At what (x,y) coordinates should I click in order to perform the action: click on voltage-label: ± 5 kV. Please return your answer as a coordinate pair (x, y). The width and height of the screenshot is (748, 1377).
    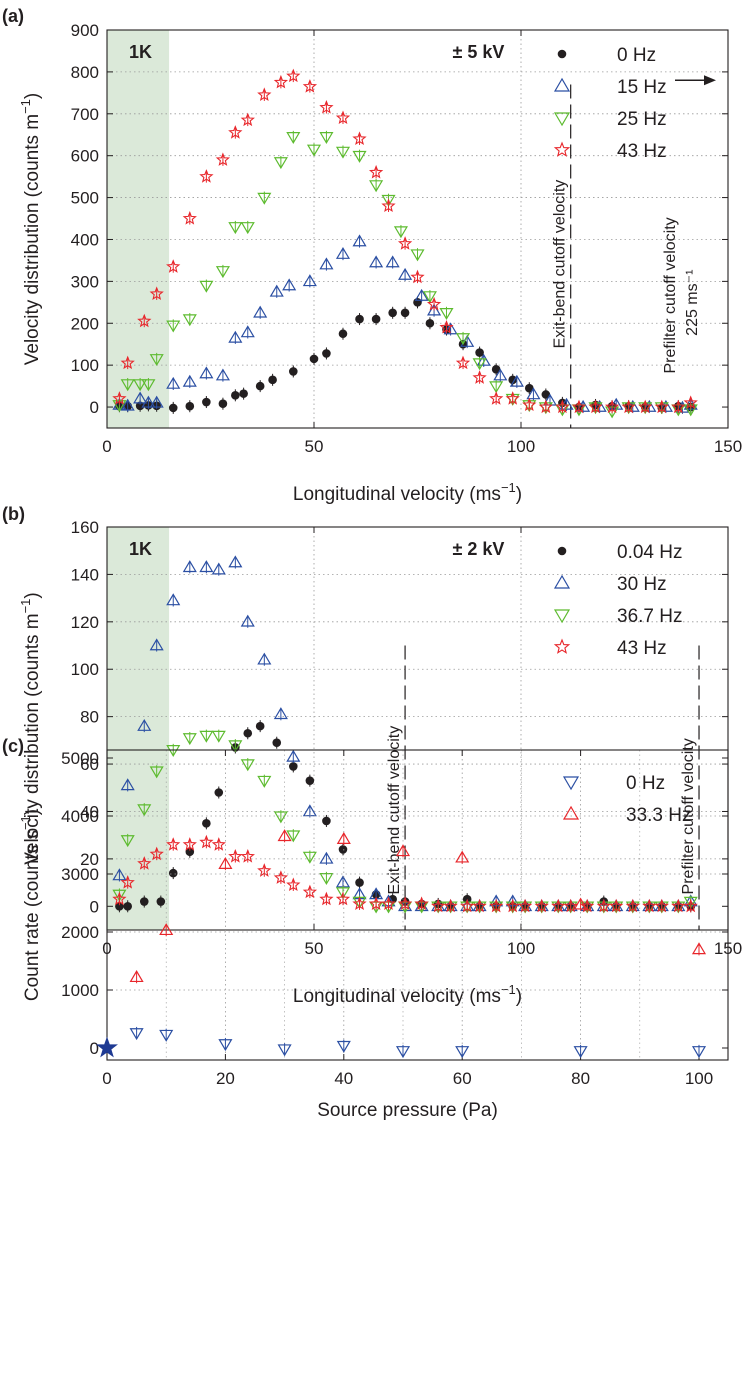
    Looking at the image, I should click on (479, 52).